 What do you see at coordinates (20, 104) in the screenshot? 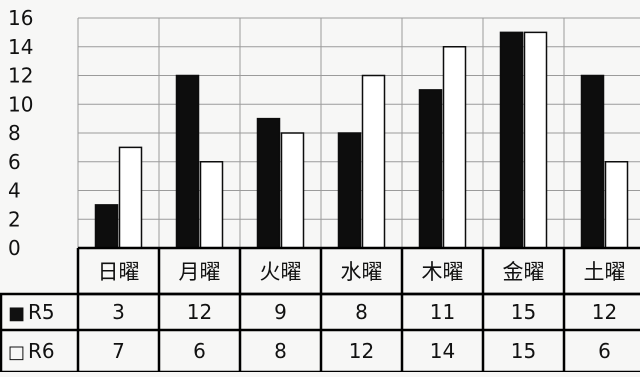
I see `y-tick-label: 10` at bounding box center [20, 104].